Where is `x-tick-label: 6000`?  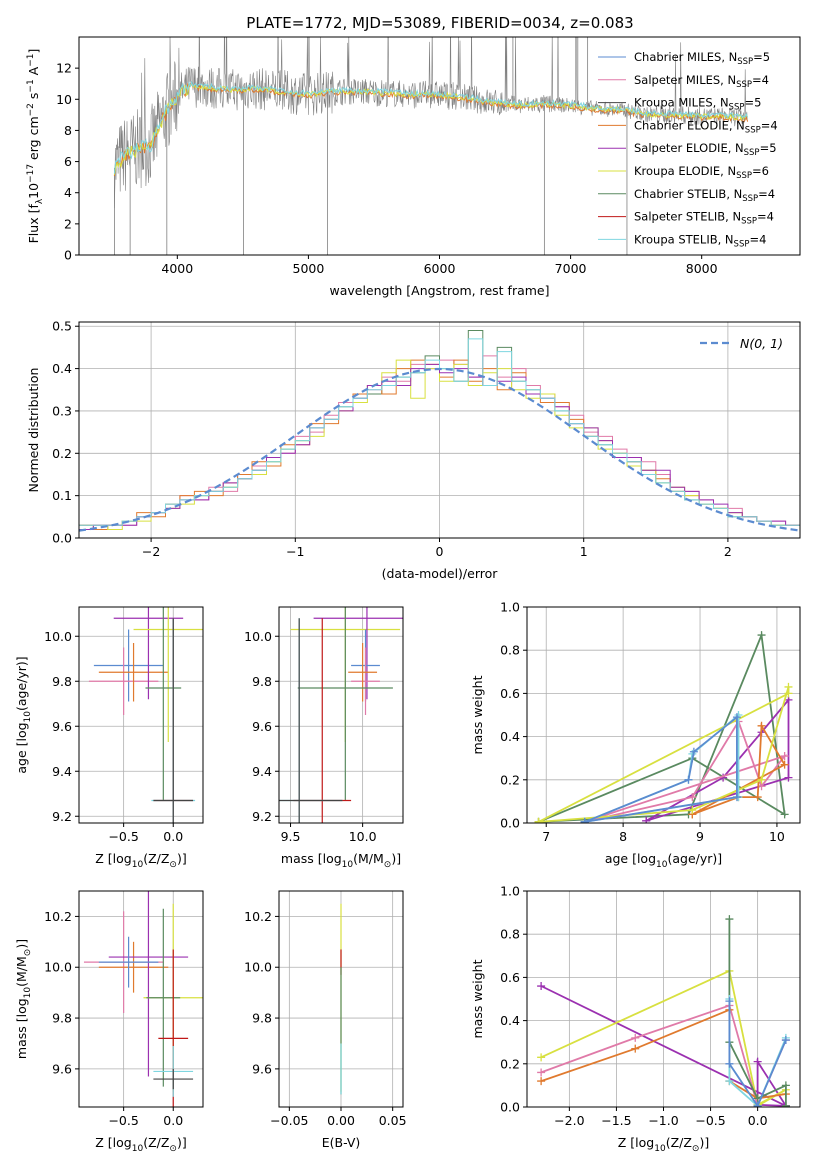
x-tick-label: 6000 is located at coordinates (440, 268).